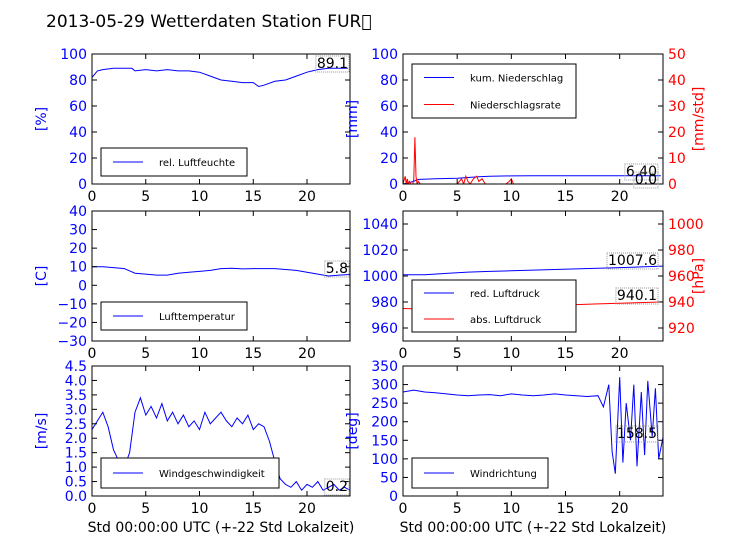 The height and width of the screenshot is (552, 736). I want to click on x-tick-label-pressure-3: 15, so click(566, 354).